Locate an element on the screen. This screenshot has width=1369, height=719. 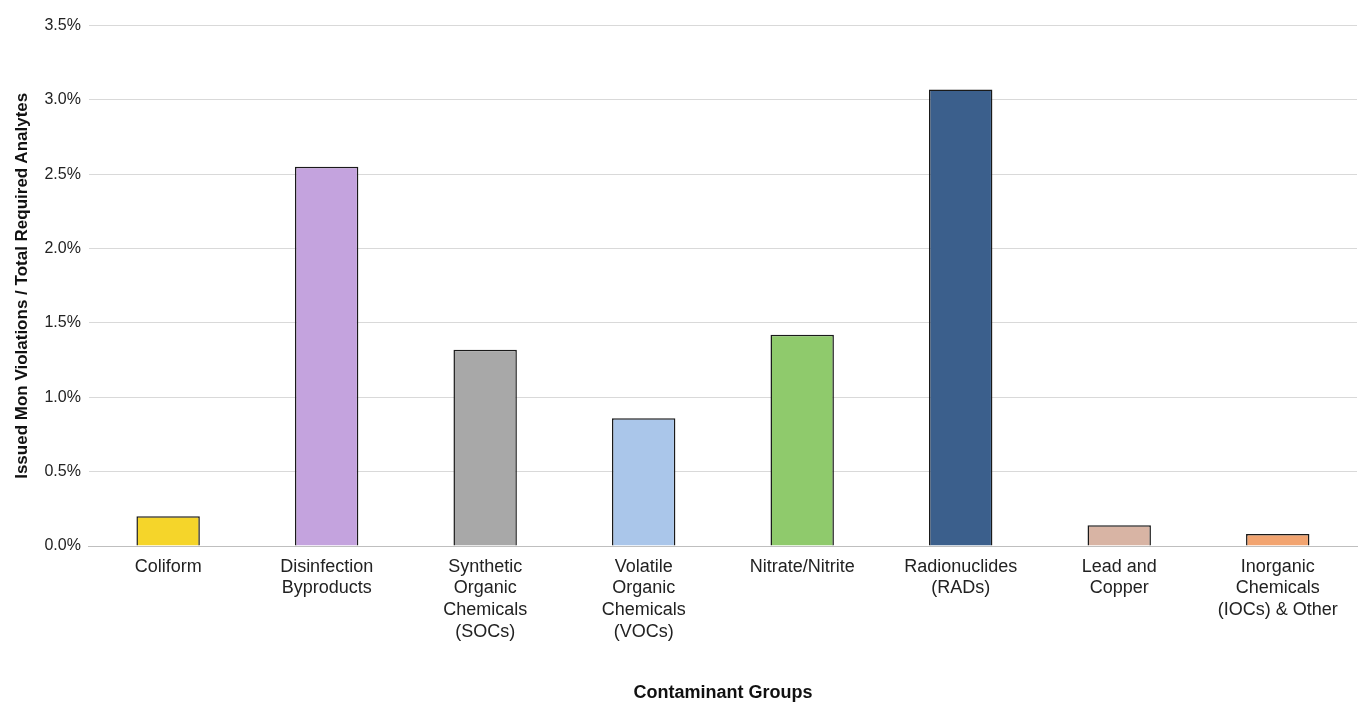
y-axis-title: Issued Mon Violations / Total Required Analytes is located at coordinates (21, 285).